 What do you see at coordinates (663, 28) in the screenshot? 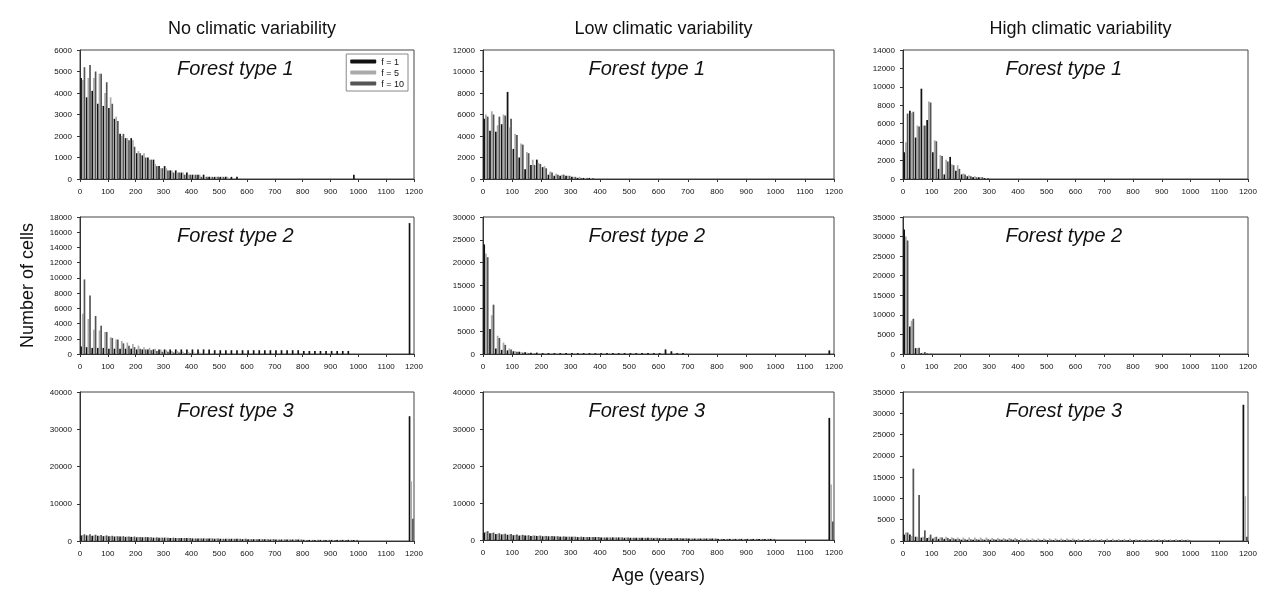
I see `chart-title: Low climatic variability` at bounding box center [663, 28].